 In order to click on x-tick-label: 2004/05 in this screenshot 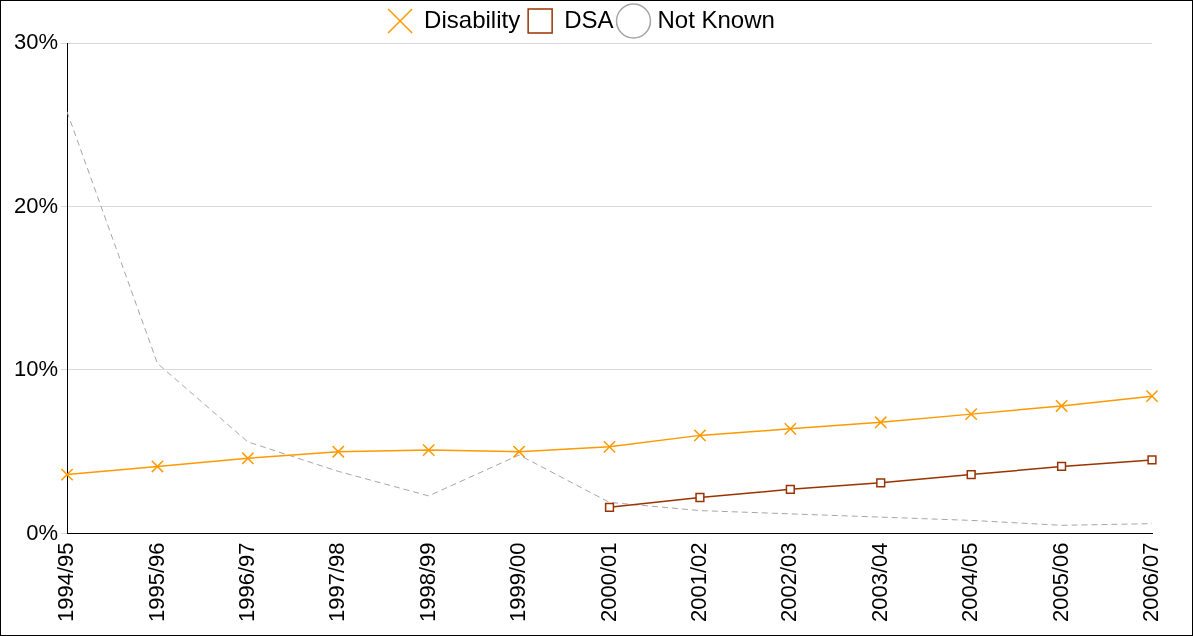, I will do `click(970, 582)`.